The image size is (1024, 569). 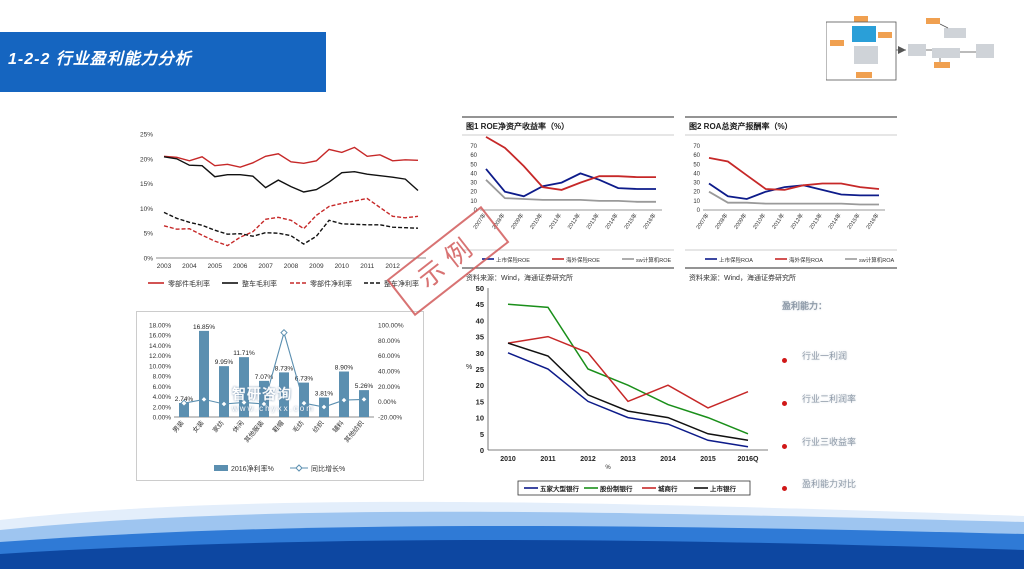 What do you see at coordinates (184, 399) in the screenshot?
I see `bar-value-label: 2.74%` at bounding box center [184, 399].